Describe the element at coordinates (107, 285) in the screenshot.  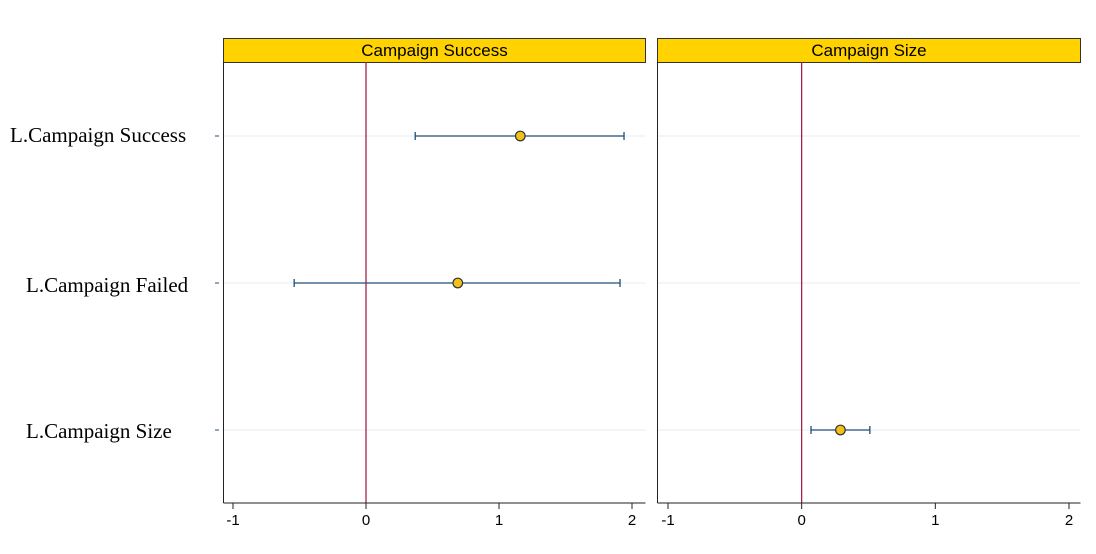
I see `row-label-campaign-failed: L.Campaign Failed` at that location.